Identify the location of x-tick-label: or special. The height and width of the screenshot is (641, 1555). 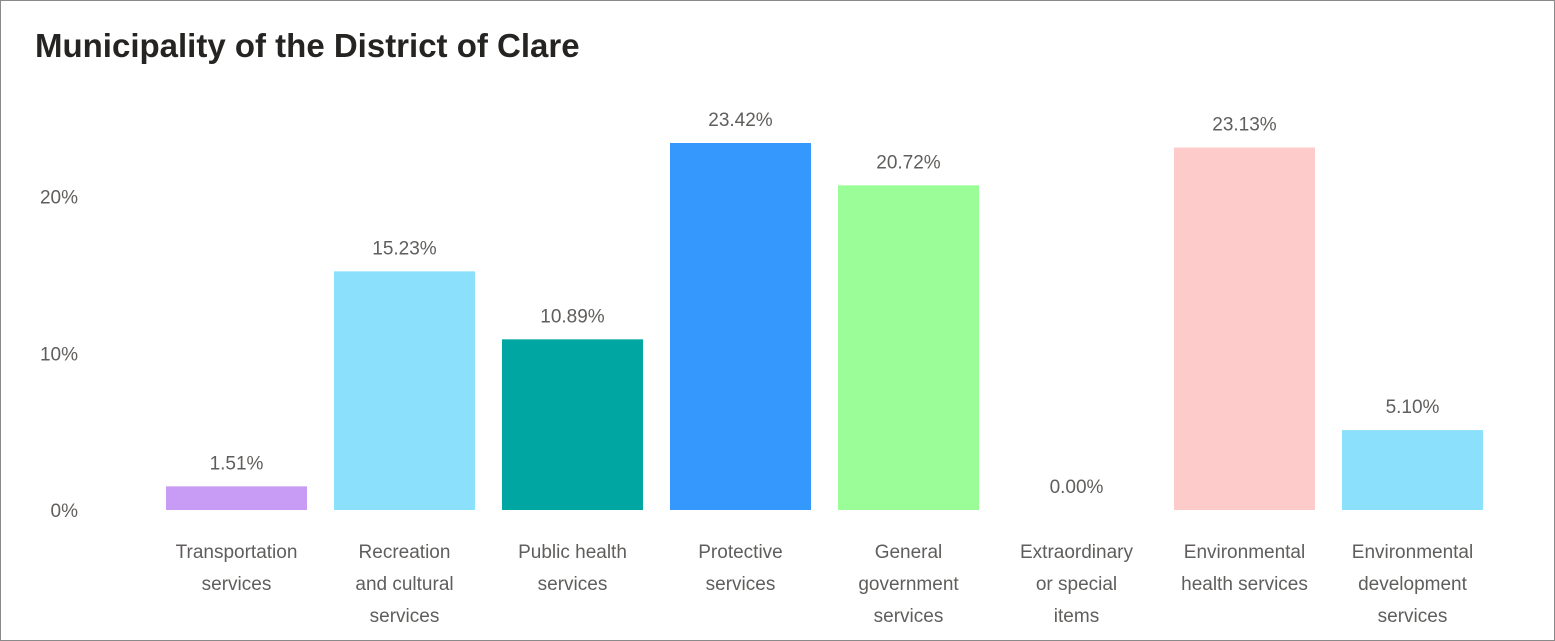
(1076, 584).